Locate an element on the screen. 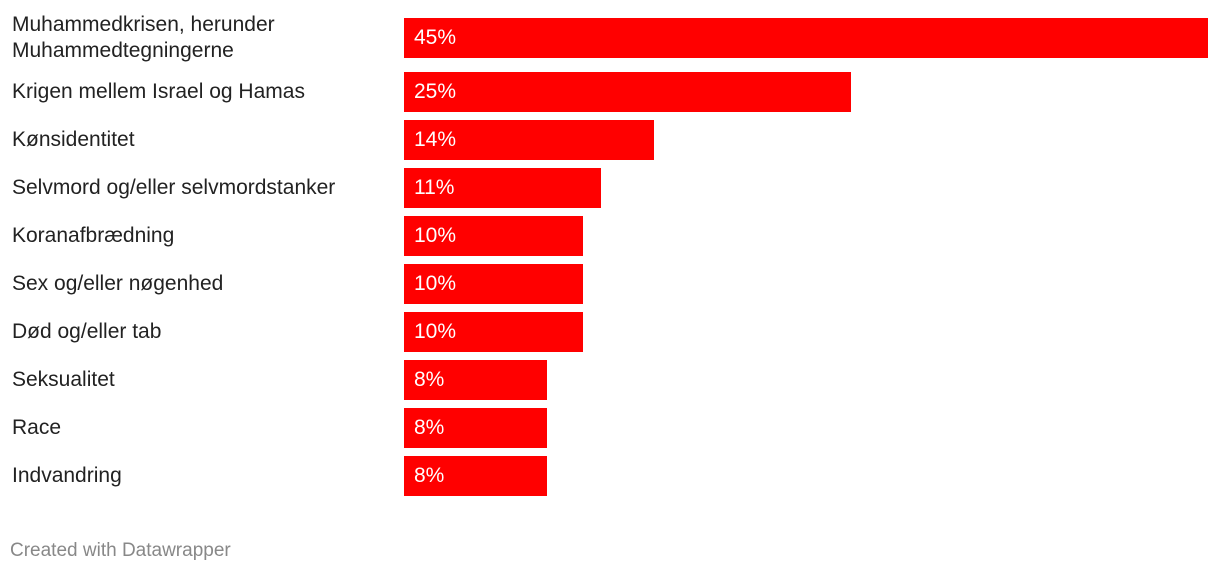 Image resolution: width=1220 pixels, height=576 pixels. credit: Created with Datawrapper is located at coordinates (120, 550).